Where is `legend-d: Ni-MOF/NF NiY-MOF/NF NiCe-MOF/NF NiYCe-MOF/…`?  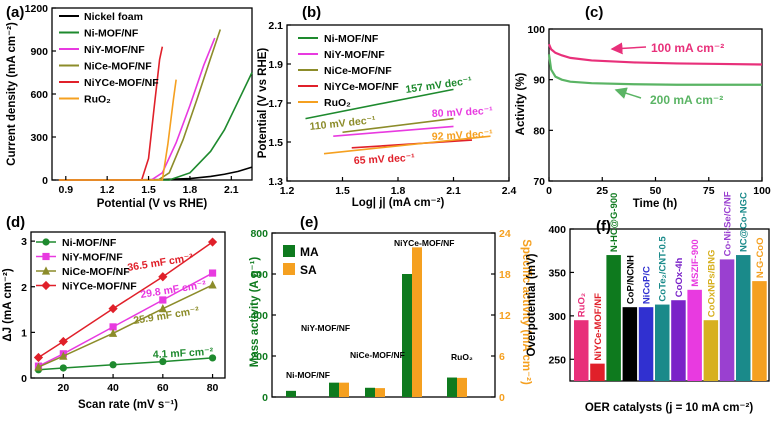 legend-d: Ni-MOF/NF NiY-MOF/NF NiCe-MOF/NF NiYCe-MOF/… is located at coordinates (86, 265).